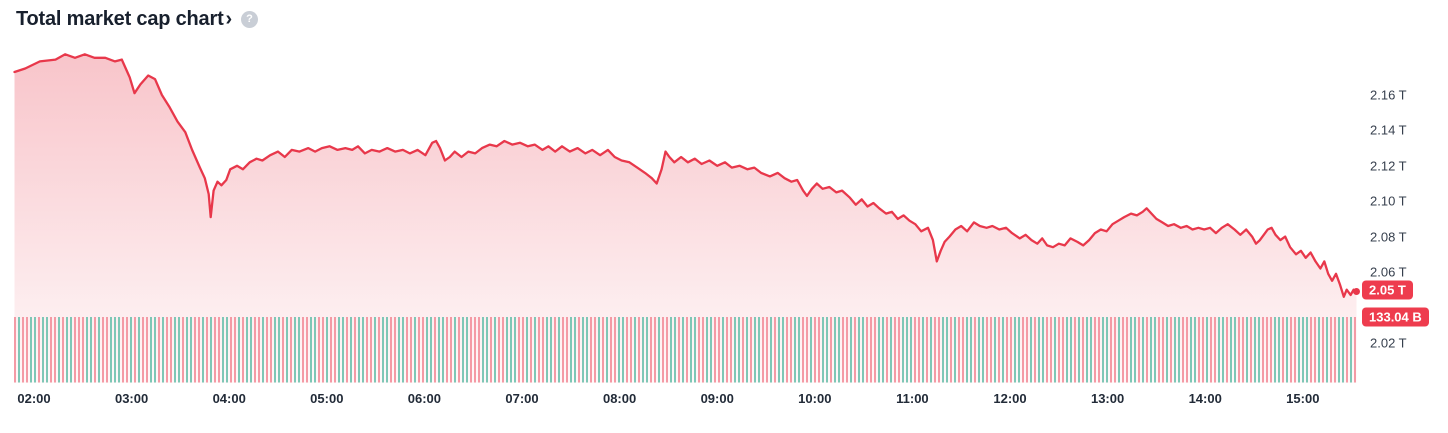  I want to click on x-axis-label: 12:00, so click(1010, 398).